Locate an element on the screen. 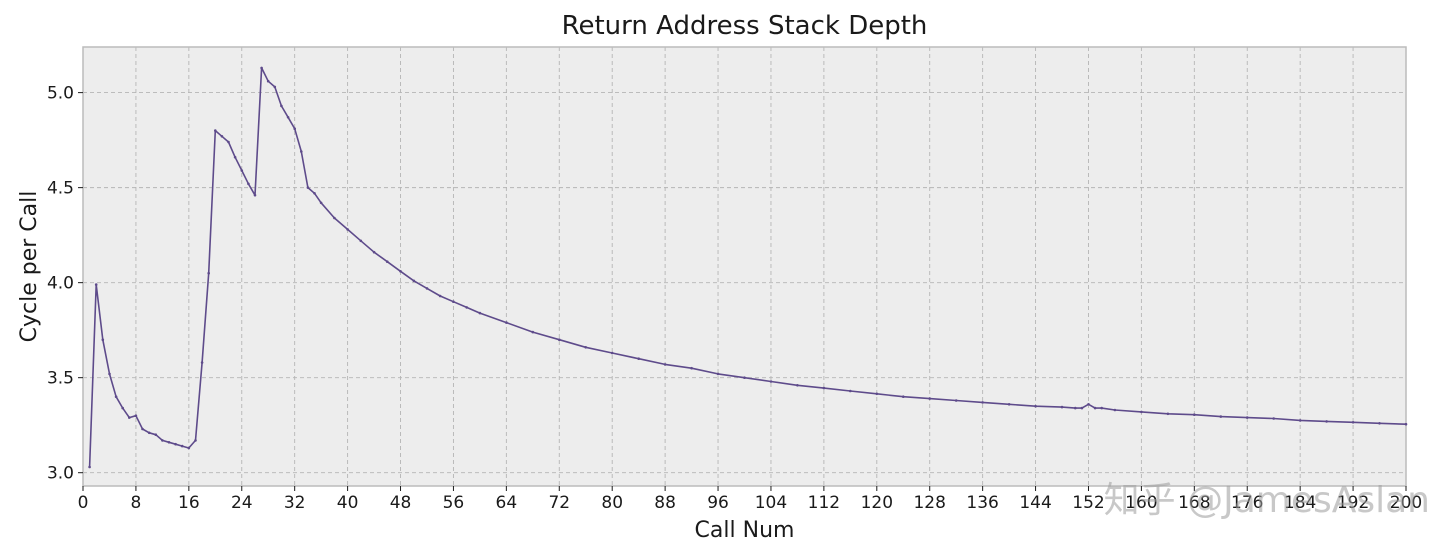  y-tick-label: 3.5 is located at coordinates (60, 379).